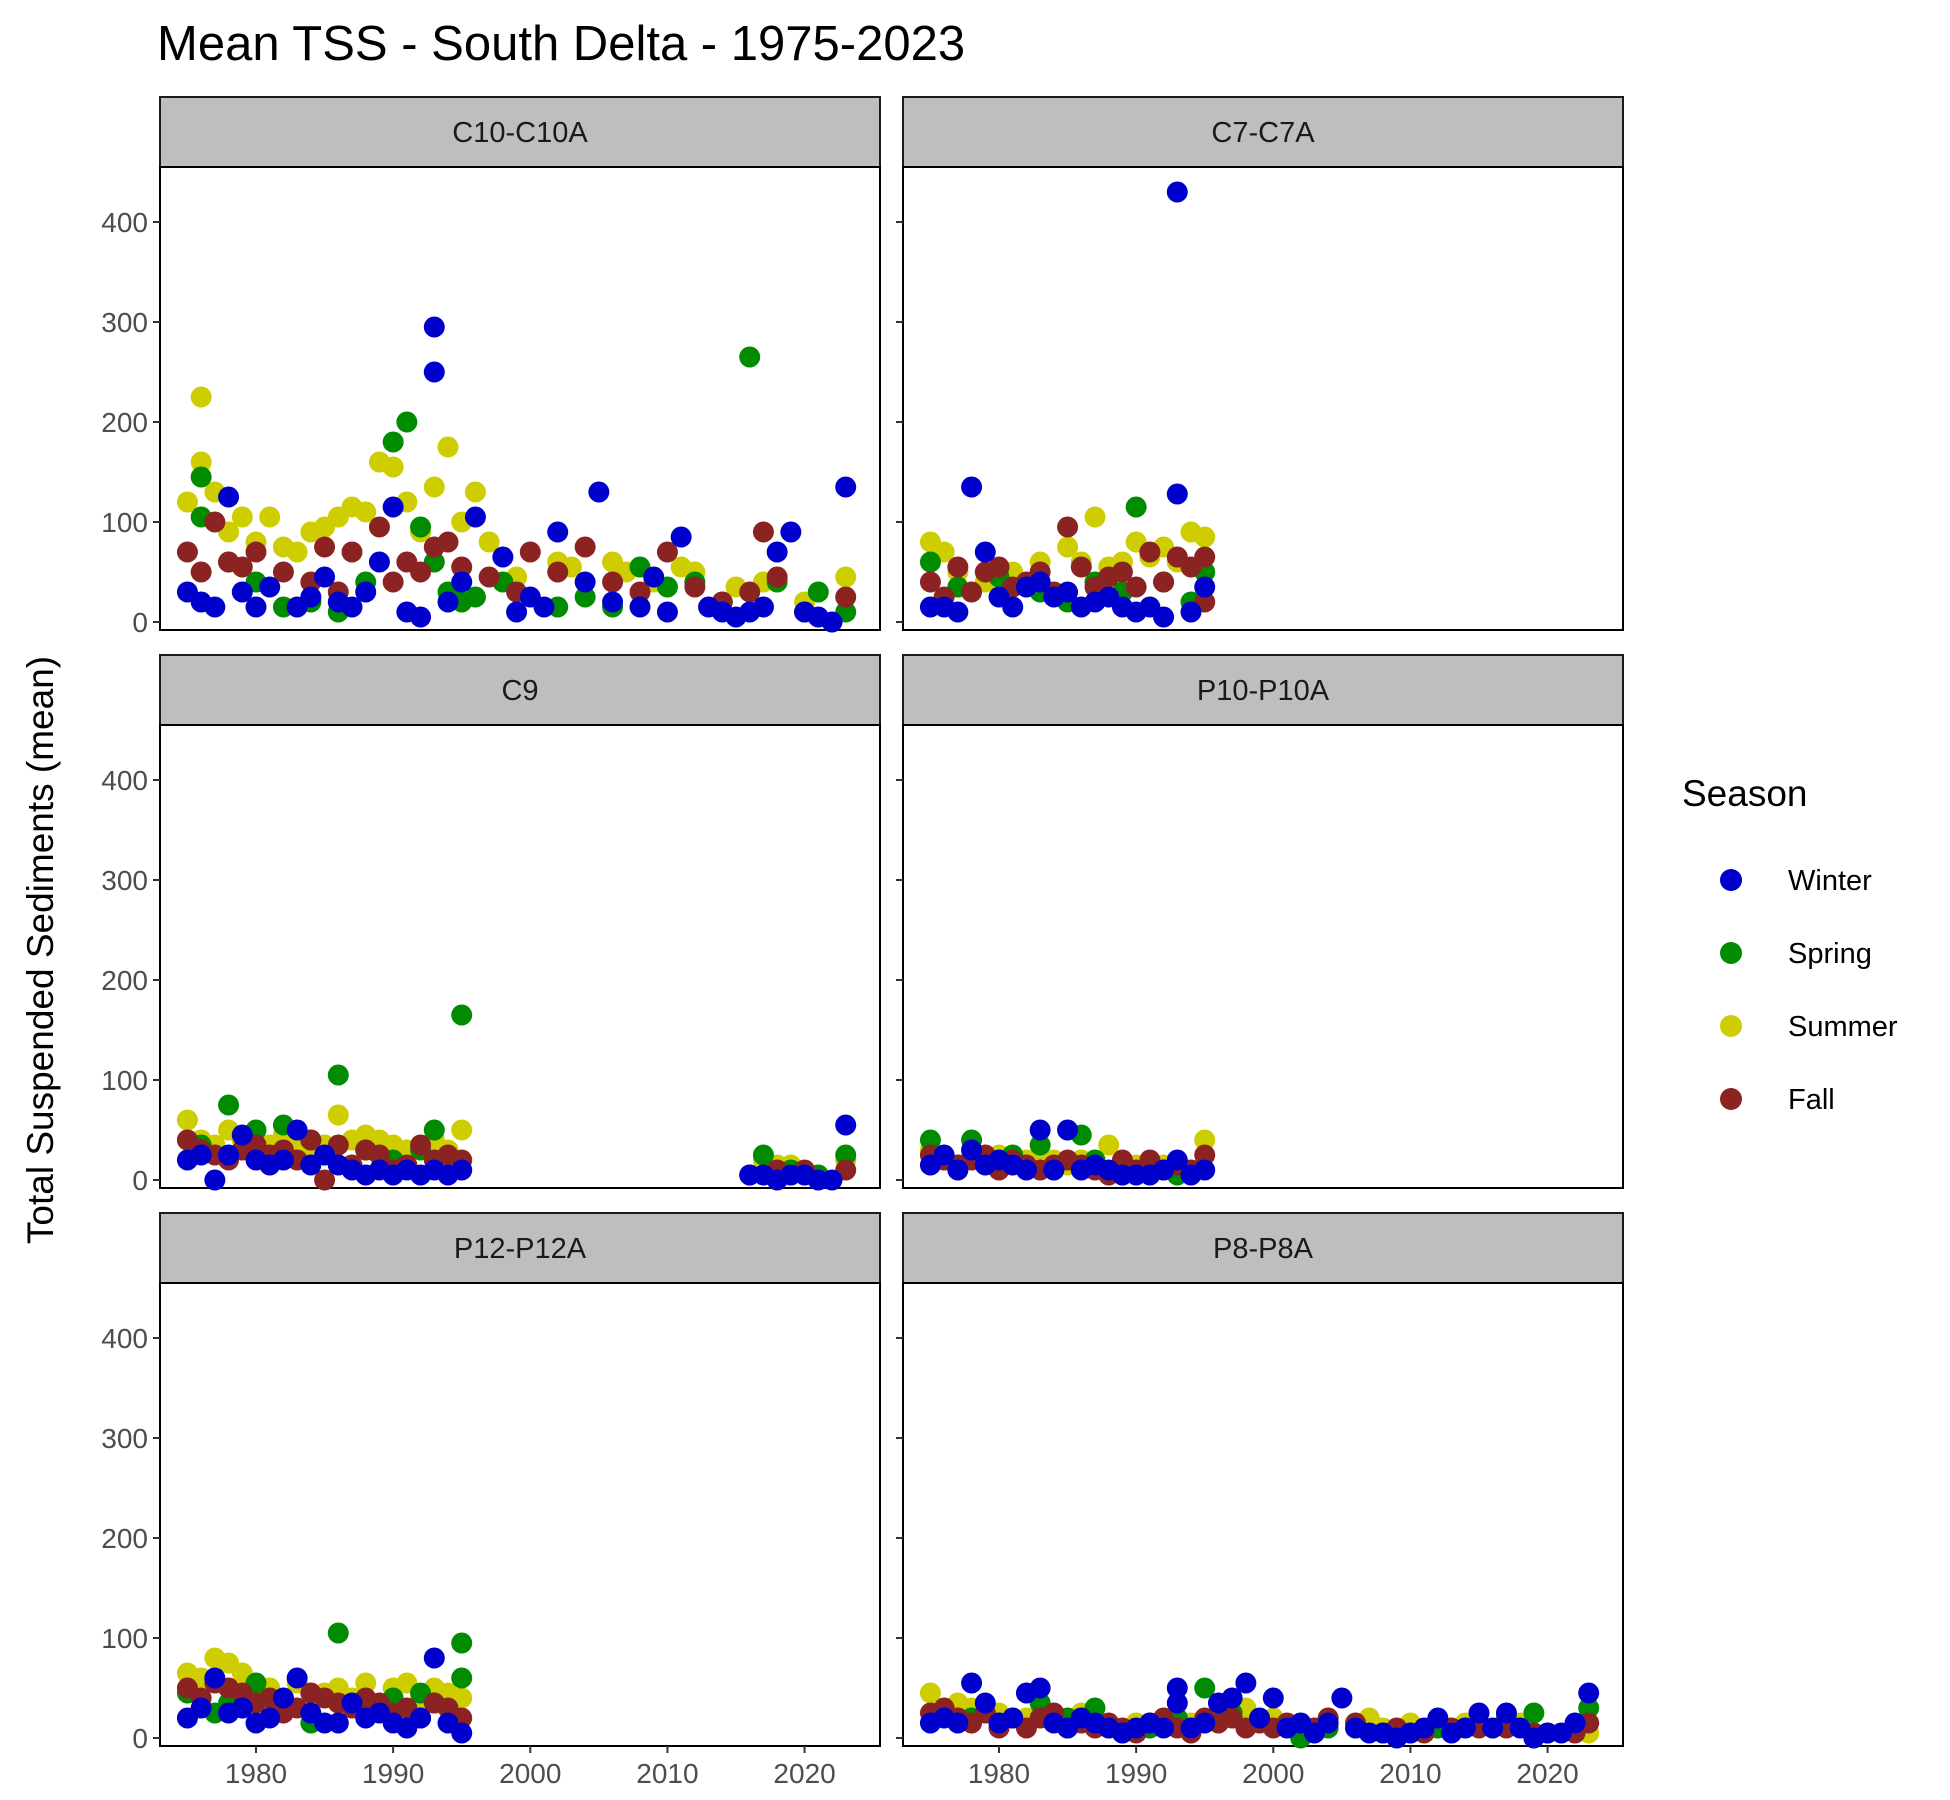 The image size is (1950, 1800). I want to click on legend-label-winter: Winter, so click(1830, 881).